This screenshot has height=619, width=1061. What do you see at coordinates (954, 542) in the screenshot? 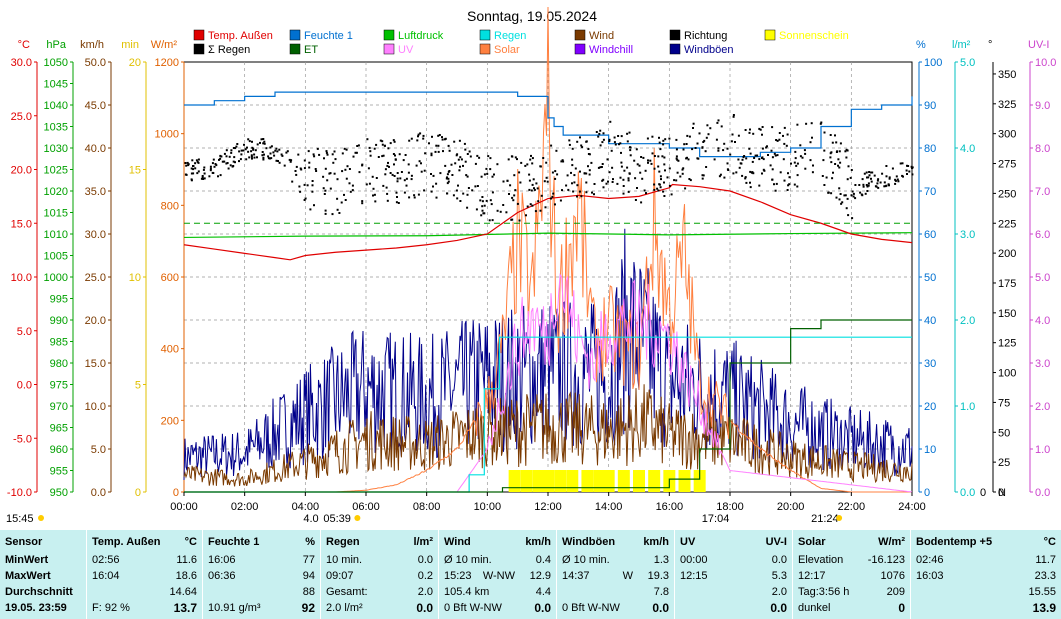
I see `summary-header-soil: Bodentemp +5` at bounding box center [954, 542].